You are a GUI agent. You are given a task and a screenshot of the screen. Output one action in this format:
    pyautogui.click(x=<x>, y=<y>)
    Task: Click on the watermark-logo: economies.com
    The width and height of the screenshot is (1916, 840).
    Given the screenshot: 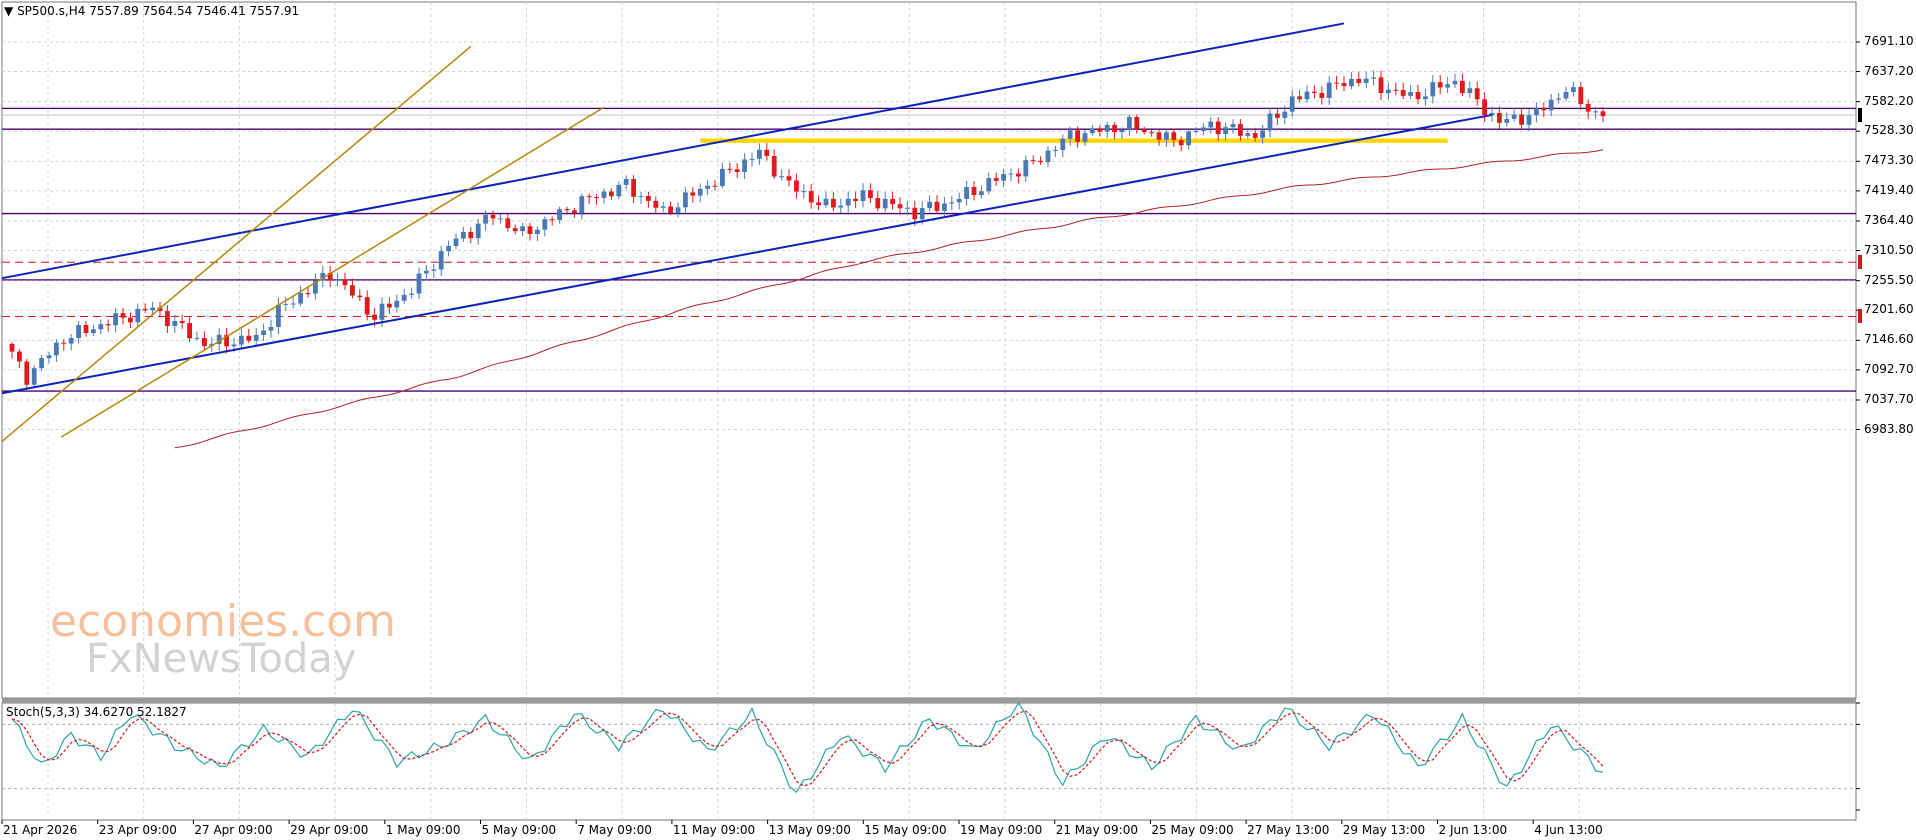 What is the action you would take?
    pyautogui.click(x=223, y=621)
    